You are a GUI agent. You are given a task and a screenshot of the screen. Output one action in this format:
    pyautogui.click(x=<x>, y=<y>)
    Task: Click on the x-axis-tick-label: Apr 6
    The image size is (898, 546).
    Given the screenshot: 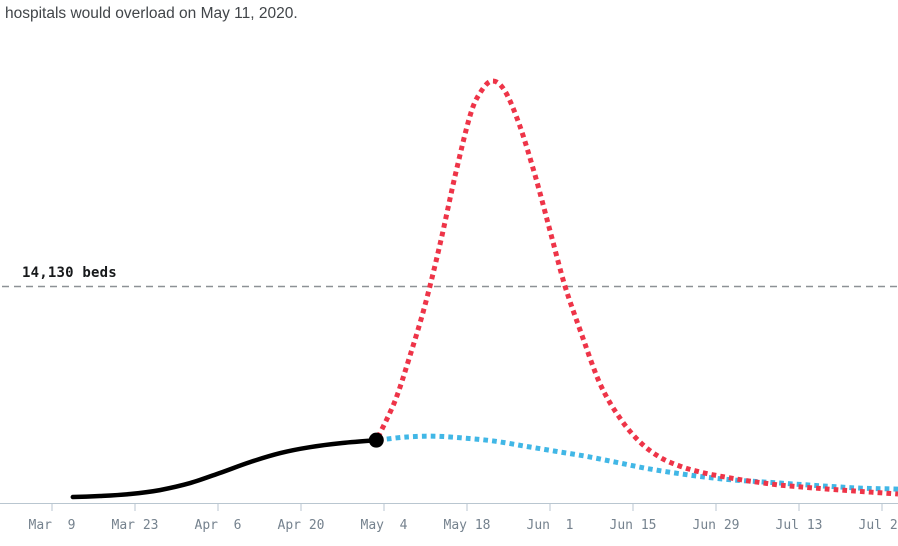 What is the action you would take?
    pyautogui.click(x=218, y=525)
    